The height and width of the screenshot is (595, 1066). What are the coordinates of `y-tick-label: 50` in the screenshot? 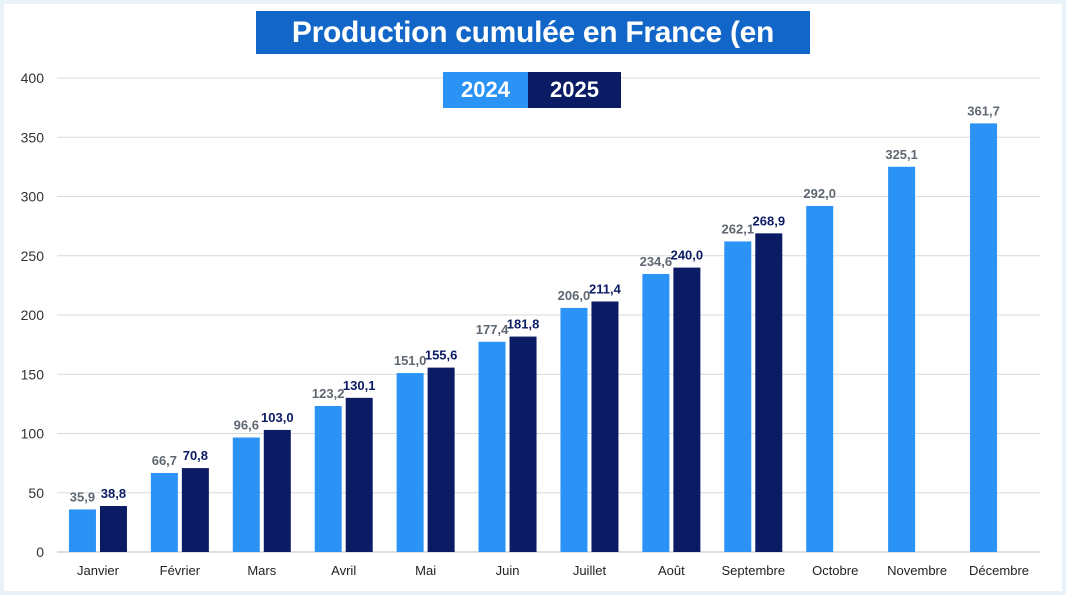 It's located at (36, 493).